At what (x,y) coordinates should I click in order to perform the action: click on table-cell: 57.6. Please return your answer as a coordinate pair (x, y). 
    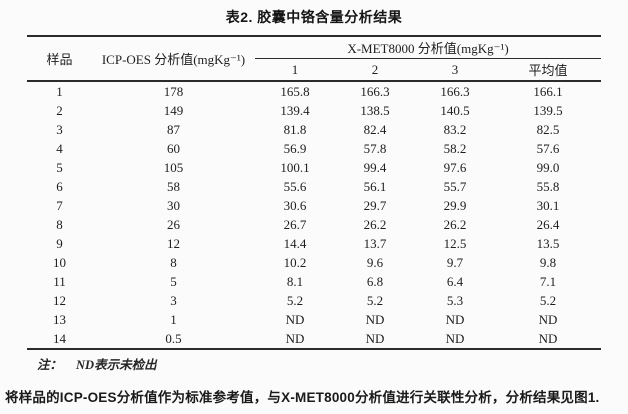
    Looking at the image, I should click on (548, 148).